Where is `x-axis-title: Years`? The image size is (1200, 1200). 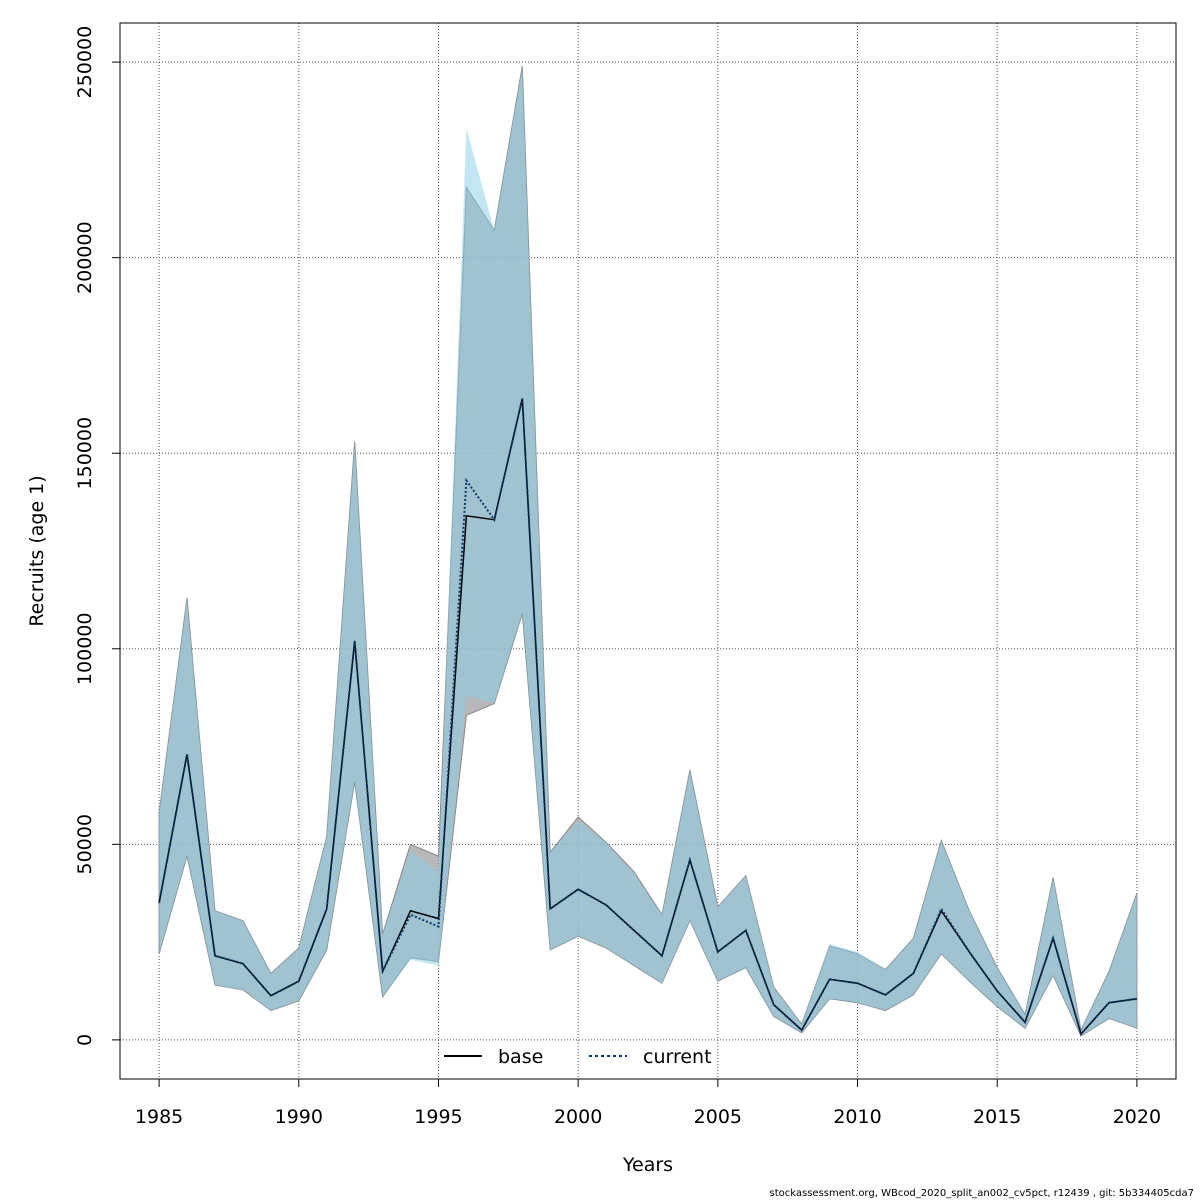
x-axis-title: Years is located at coordinates (647, 1165).